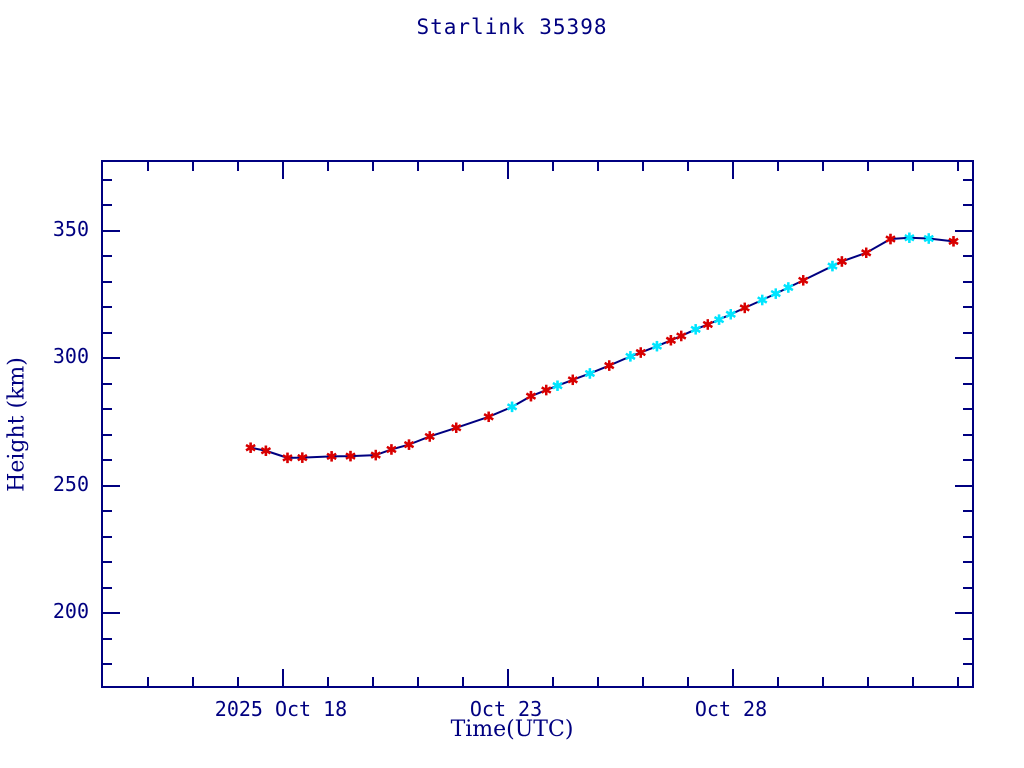 This screenshot has height=768, width=1024. I want to click on x-tick-label: Oct 23, so click(506, 709).